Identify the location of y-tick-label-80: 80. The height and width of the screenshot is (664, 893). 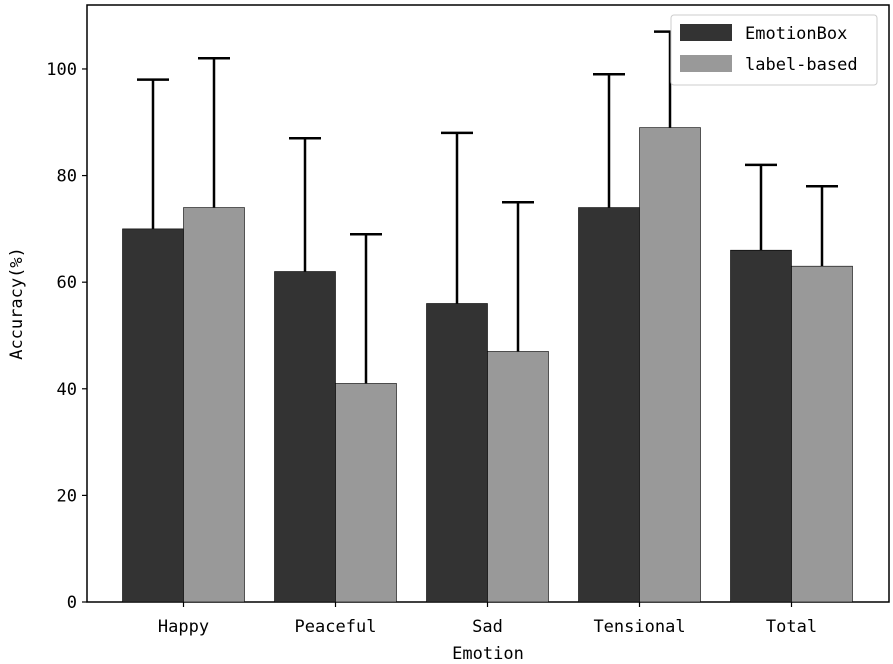
(67, 177).